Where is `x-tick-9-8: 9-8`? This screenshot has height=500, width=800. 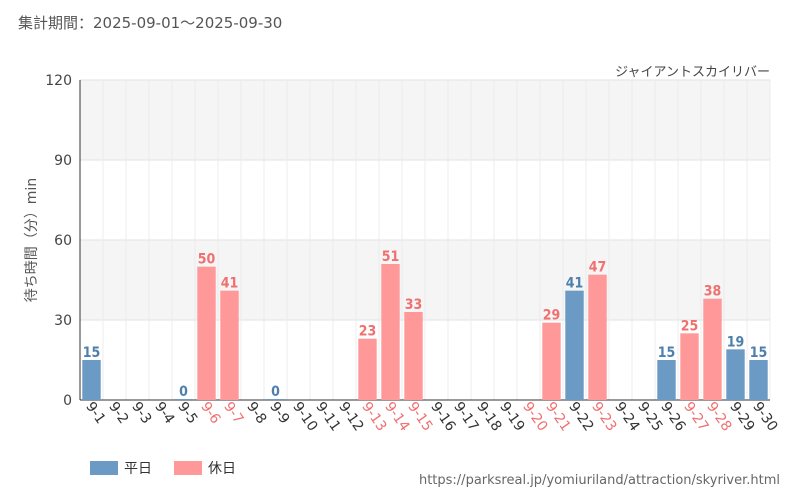 x-tick-9-8: 9-8 is located at coordinates (256, 413).